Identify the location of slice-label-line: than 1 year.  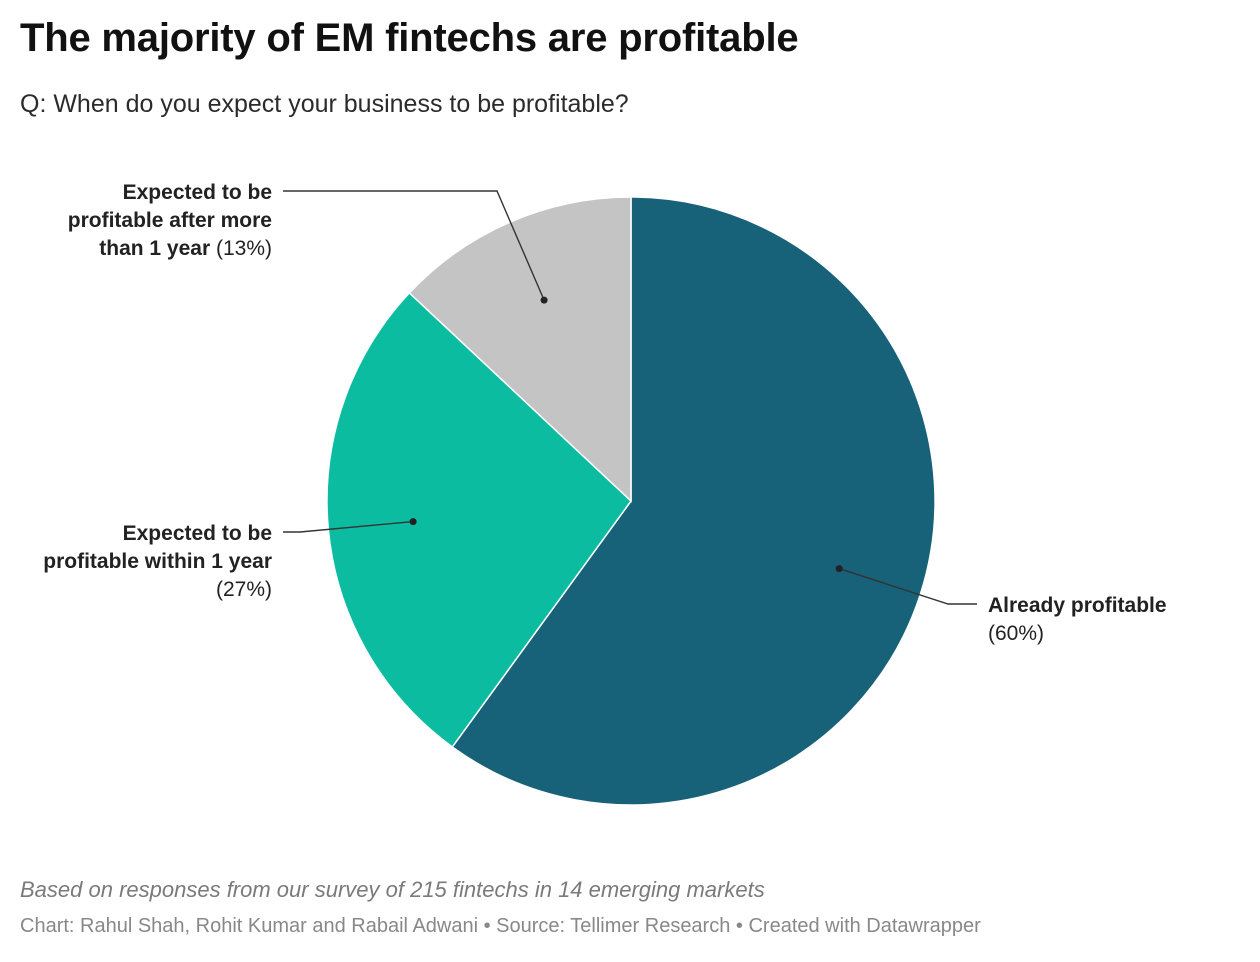
(154, 248).